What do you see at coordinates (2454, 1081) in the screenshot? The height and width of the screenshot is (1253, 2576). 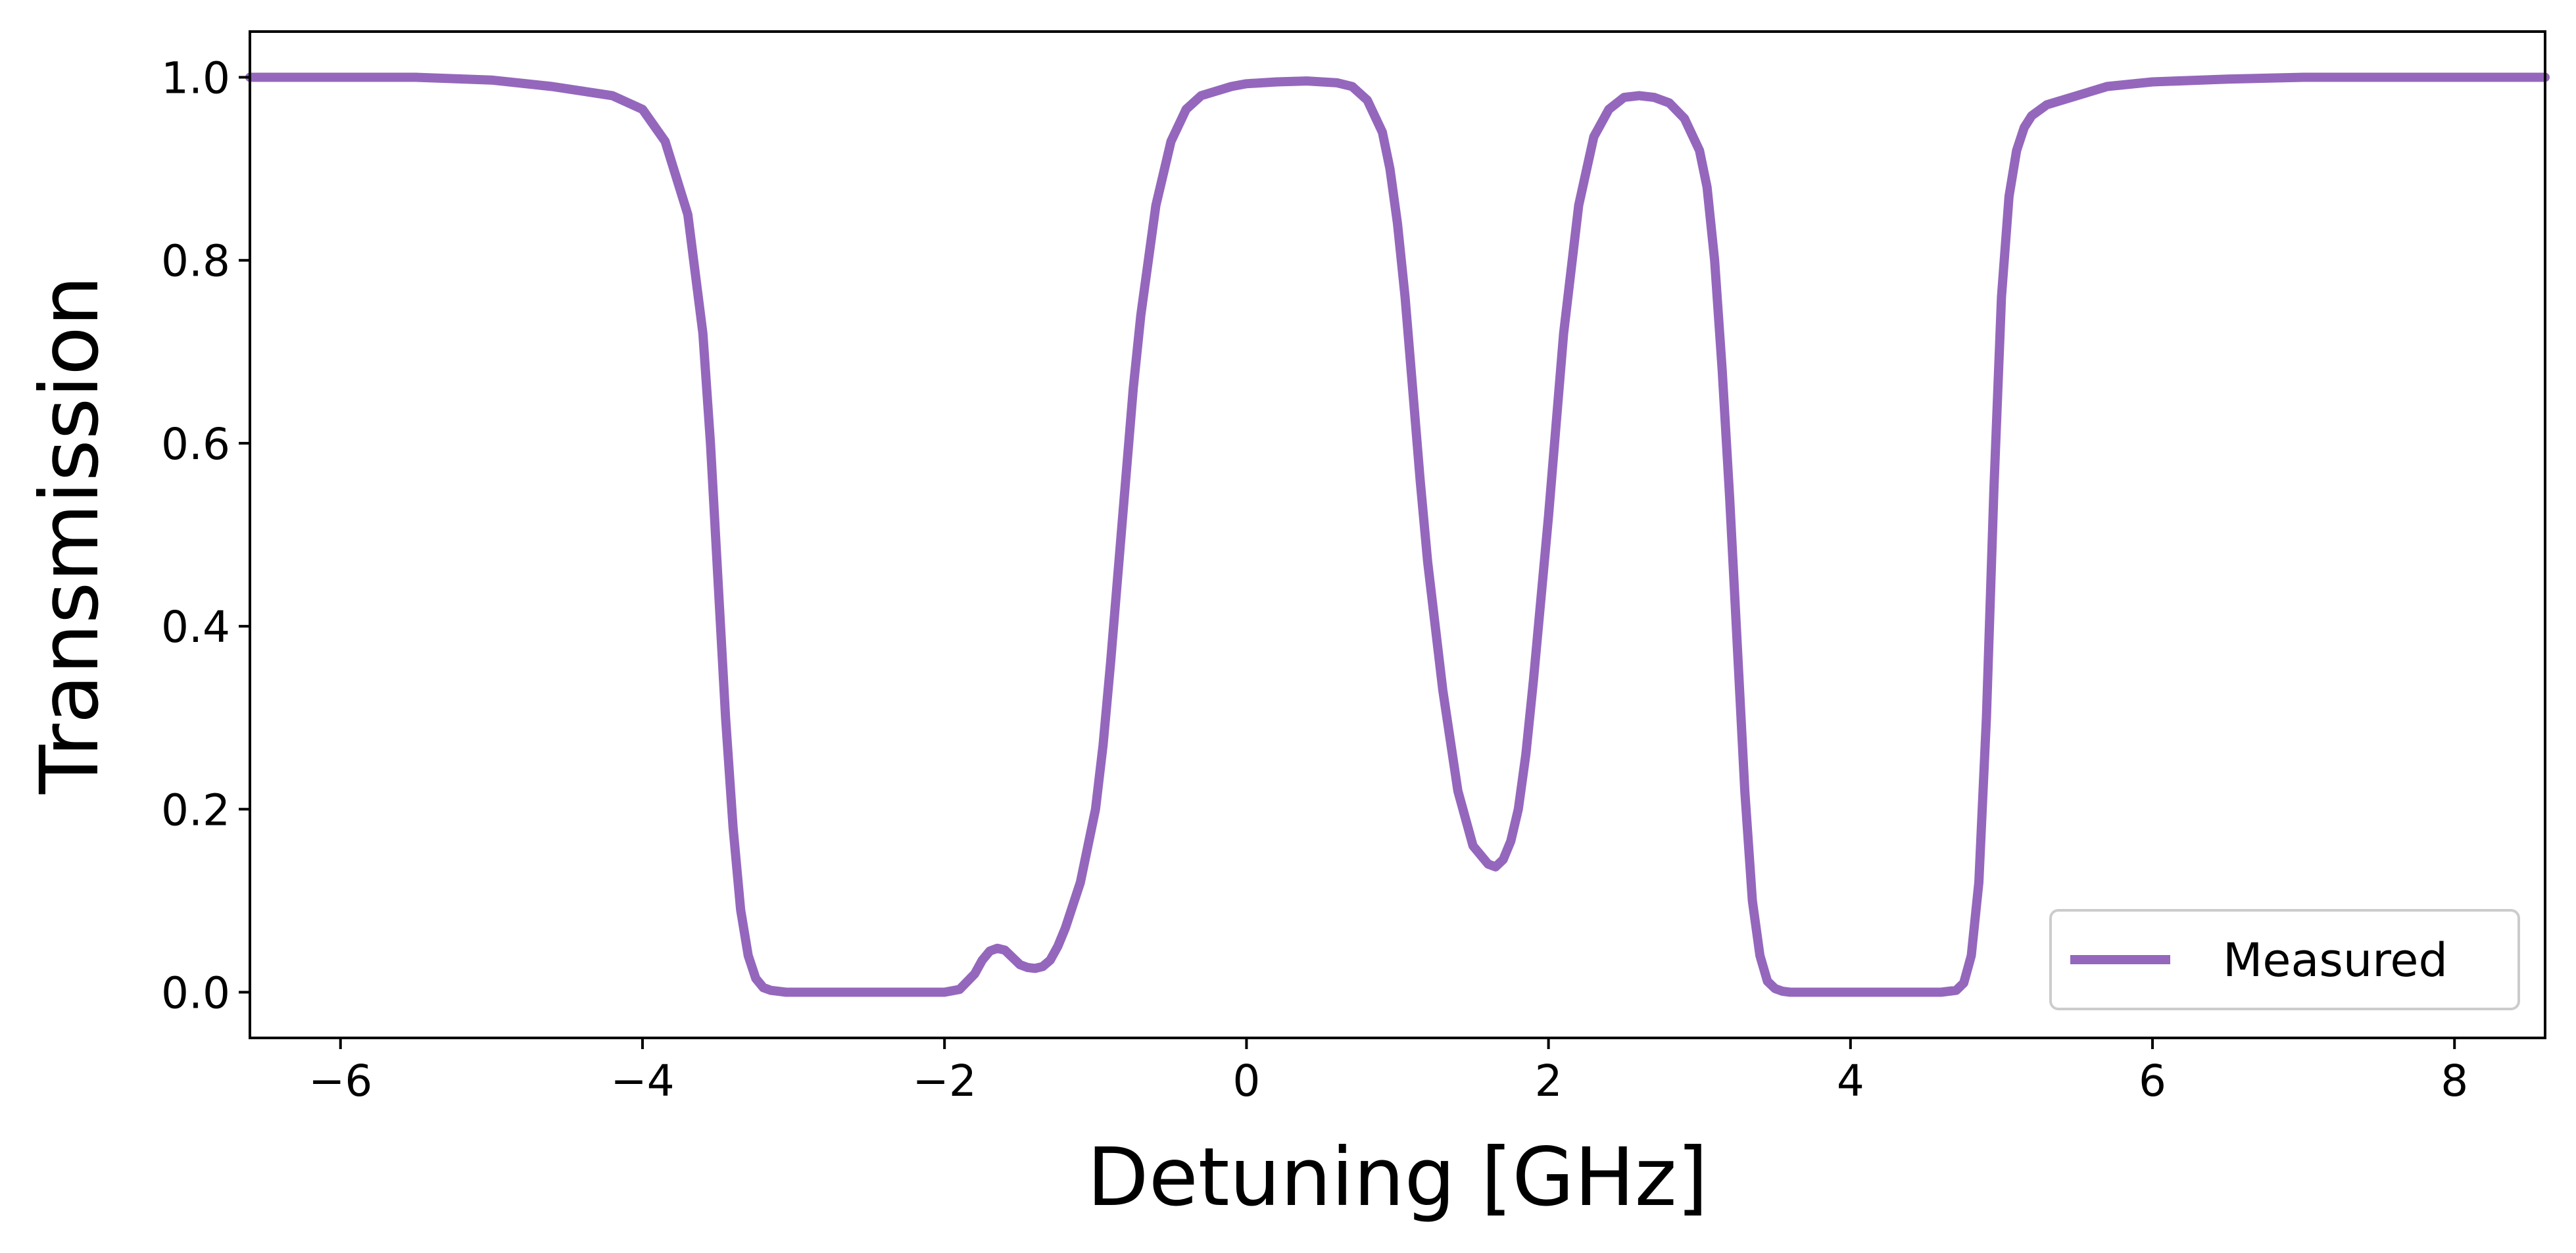 I see `x-tick-label: 8` at bounding box center [2454, 1081].